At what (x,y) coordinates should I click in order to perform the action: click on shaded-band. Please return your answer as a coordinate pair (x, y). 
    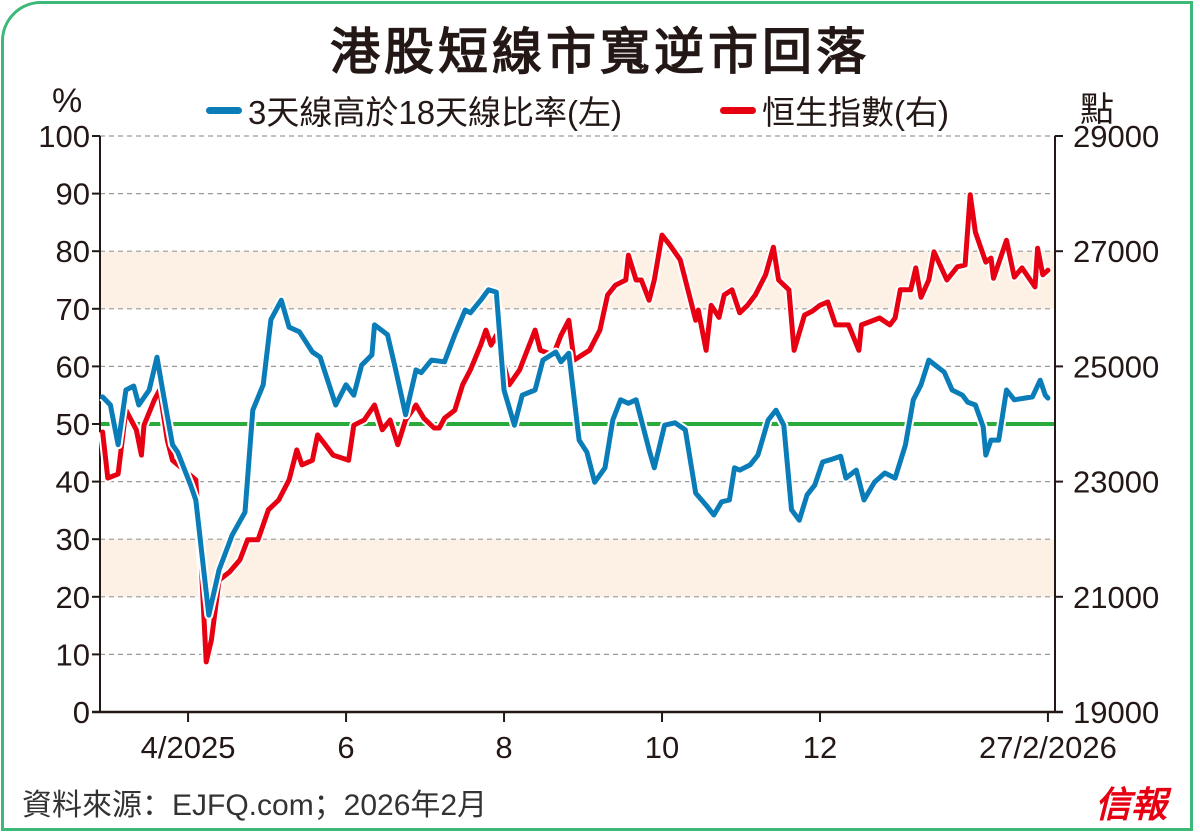
    Looking at the image, I should click on (577, 568).